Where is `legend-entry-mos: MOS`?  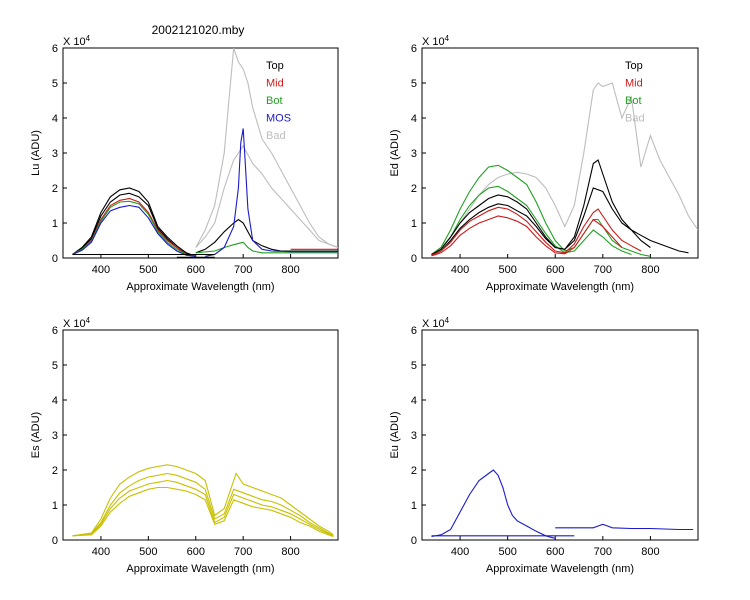 legend-entry-mos: MOS is located at coordinates (278, 119).